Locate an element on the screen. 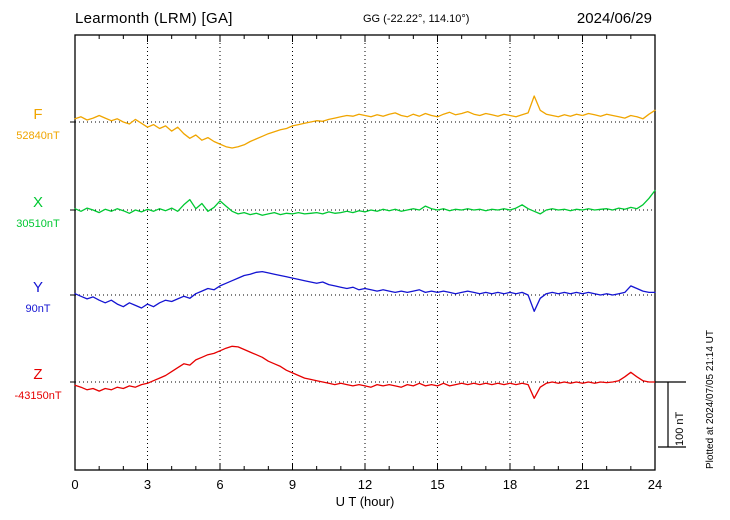  series-baseline-Y: 90nT is located at coordinates (38, 309).